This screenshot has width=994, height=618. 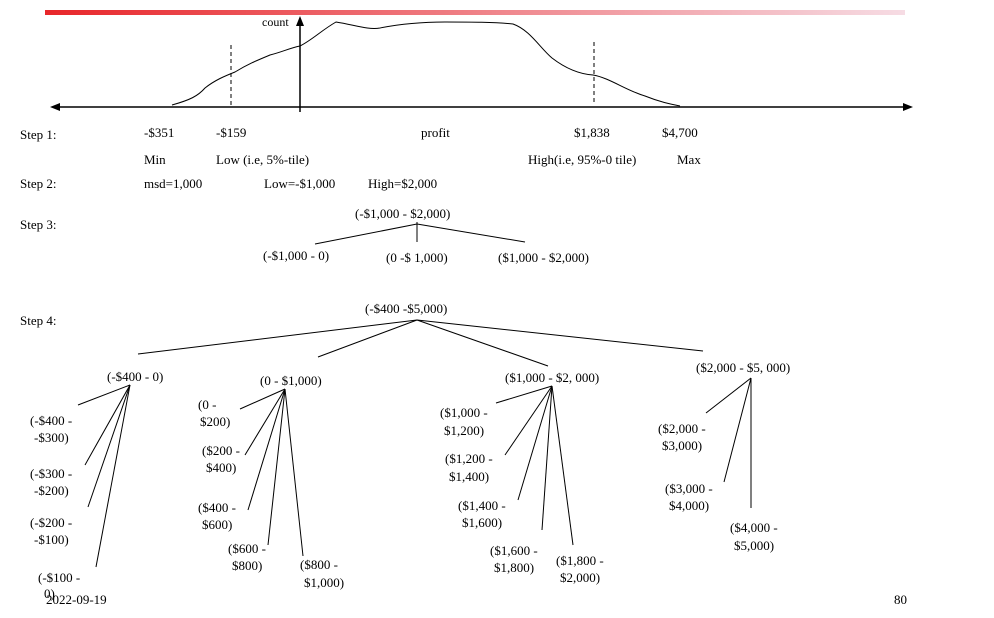 What do you see at coordinates (406, 308) in the screenshot?
I see `step4-root: (-$400 -$5,000)` at bounding box center [406, 308].